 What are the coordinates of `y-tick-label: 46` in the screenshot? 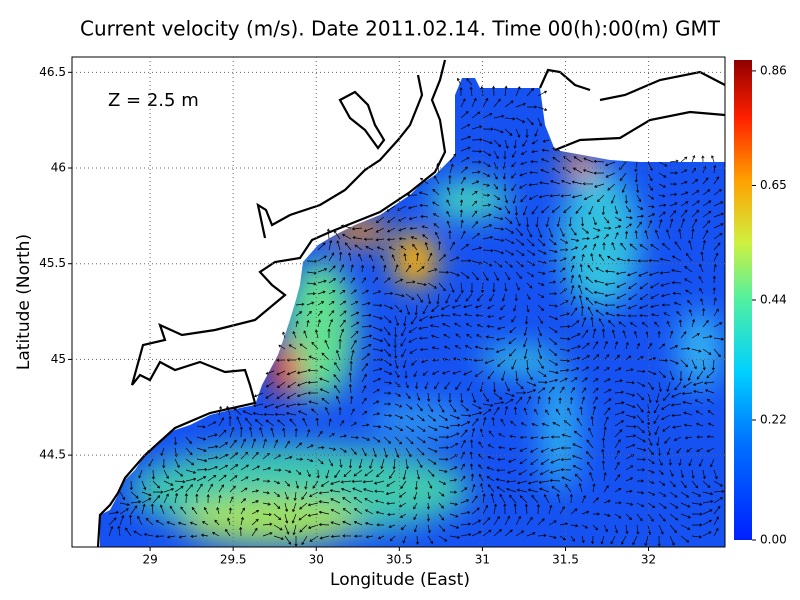 It's located at (58, 168).